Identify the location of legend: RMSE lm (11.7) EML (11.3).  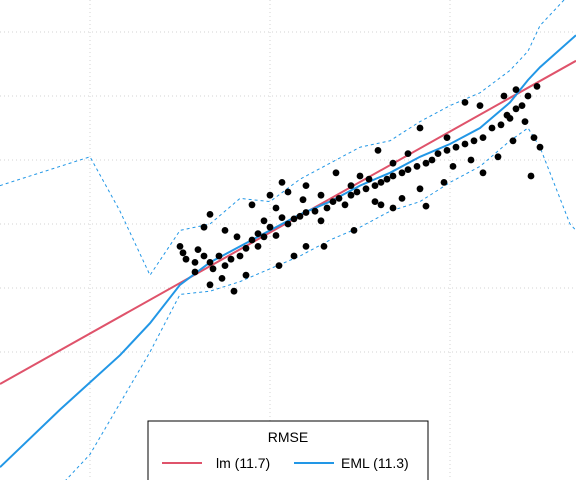
(288, 450).